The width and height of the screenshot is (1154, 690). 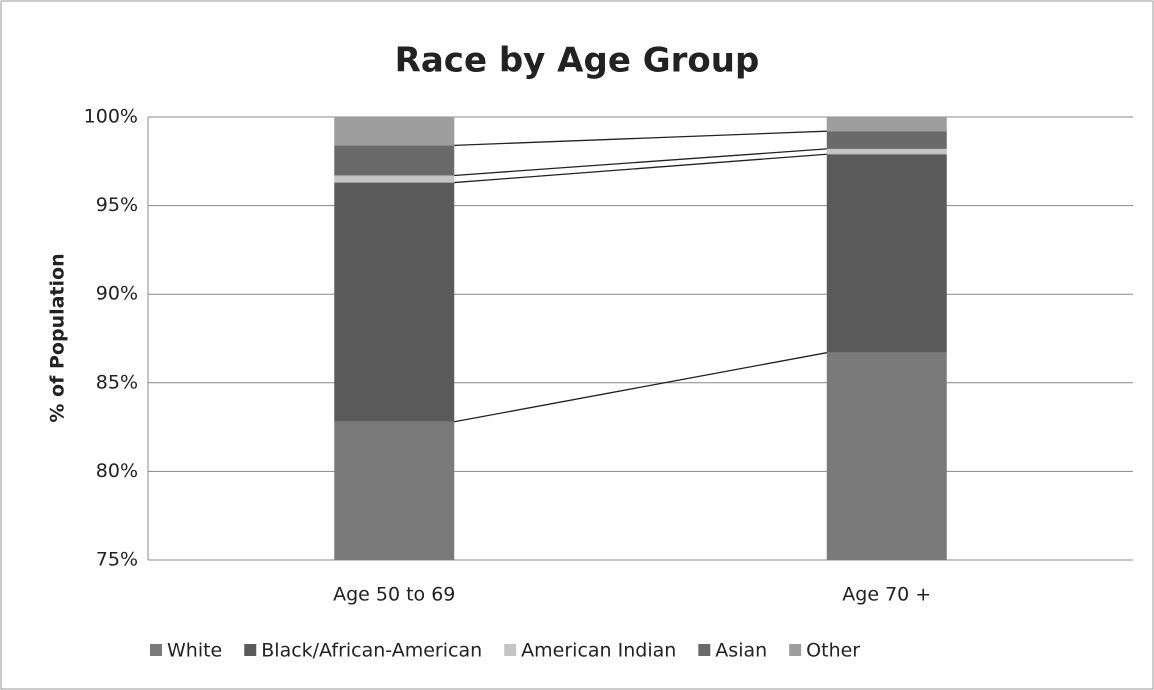 I want to click on y-tick-label: 90%, so click(x=117, y=294).